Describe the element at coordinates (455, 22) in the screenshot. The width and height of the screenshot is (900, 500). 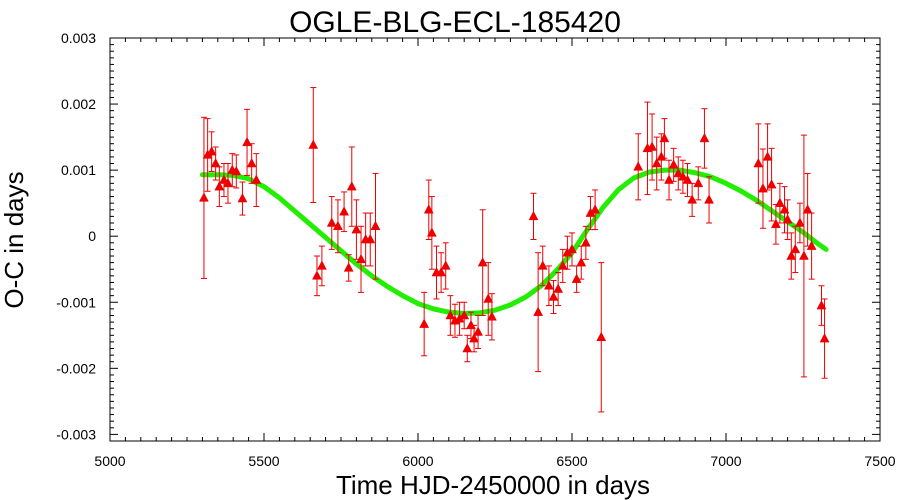
I see `chart-title: OGLE-BLG-ECL-185420` at that location.